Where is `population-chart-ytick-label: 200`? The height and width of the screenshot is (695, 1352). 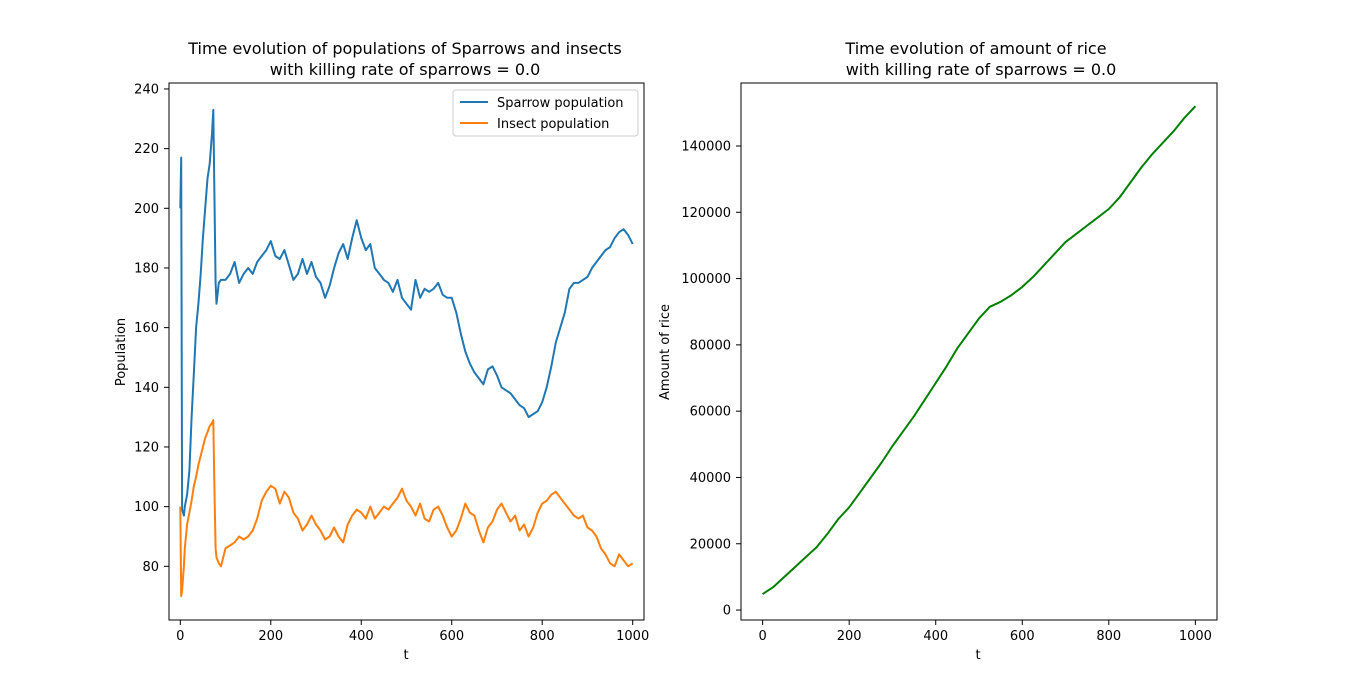 population-chart-ytick-label: 200 is located at coordinates (146, 209).